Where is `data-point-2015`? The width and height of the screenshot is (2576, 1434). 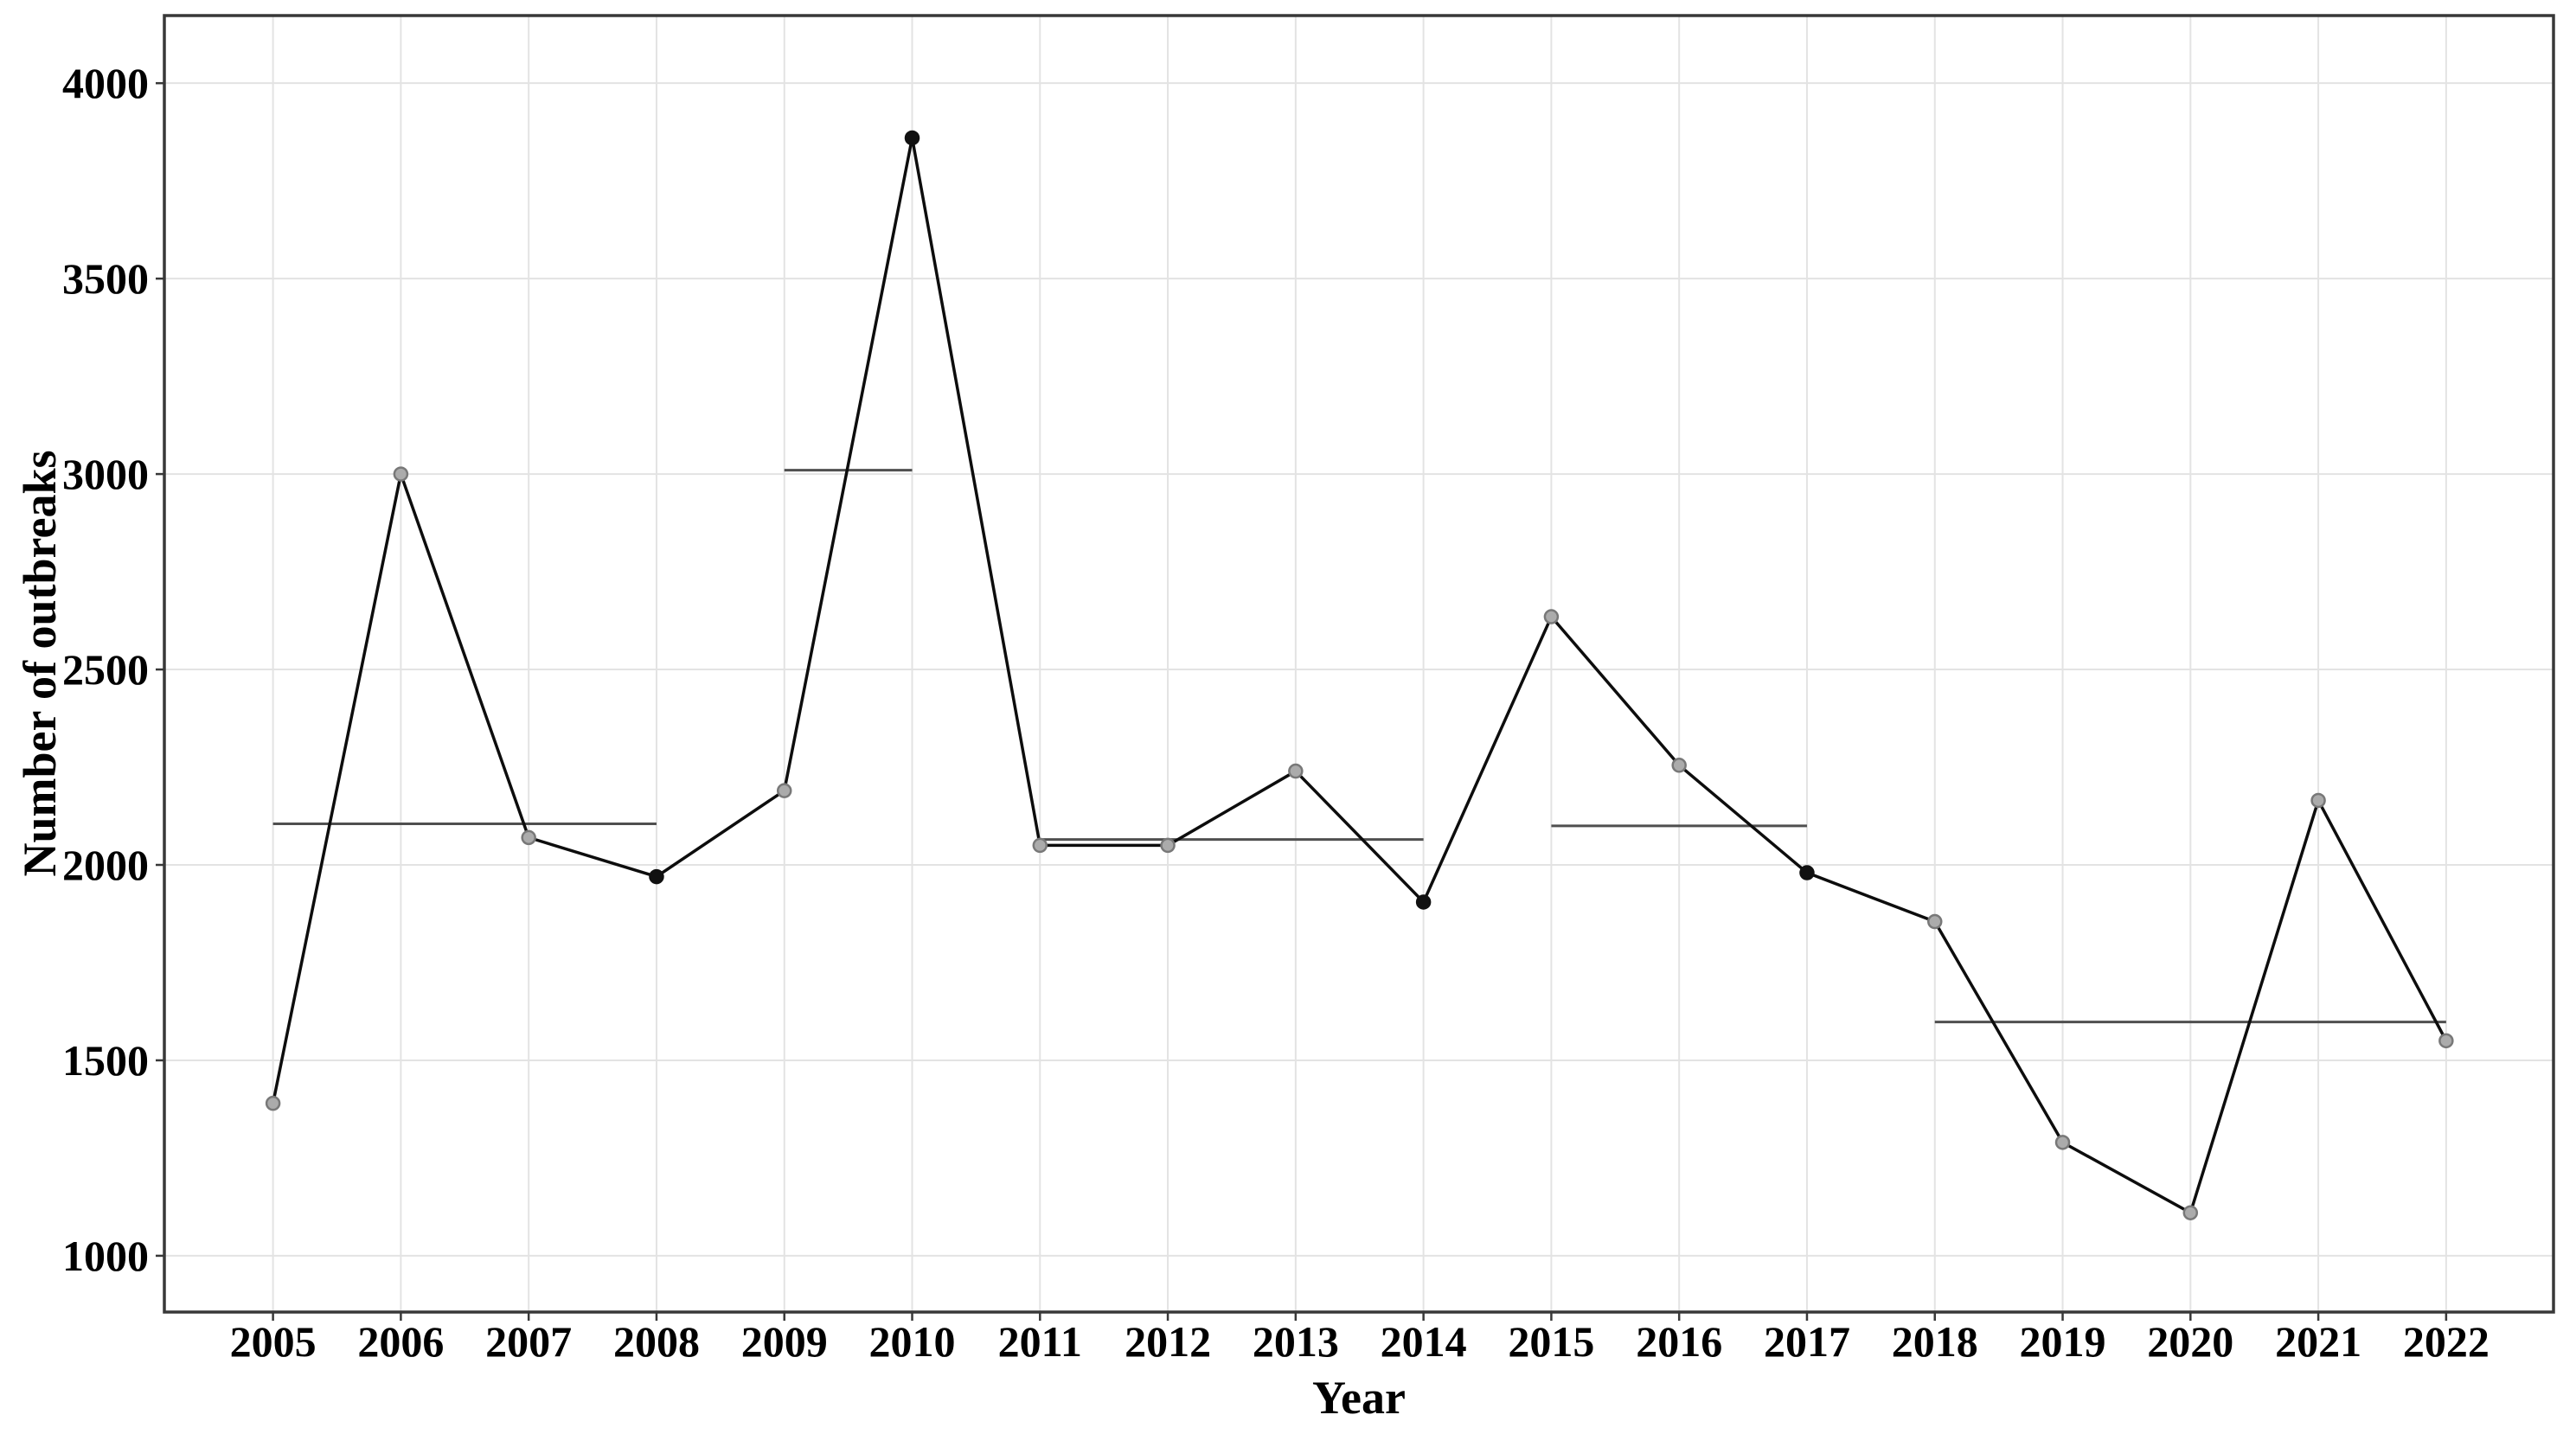
data-point-2015 is located at coordinates (1551, 616).